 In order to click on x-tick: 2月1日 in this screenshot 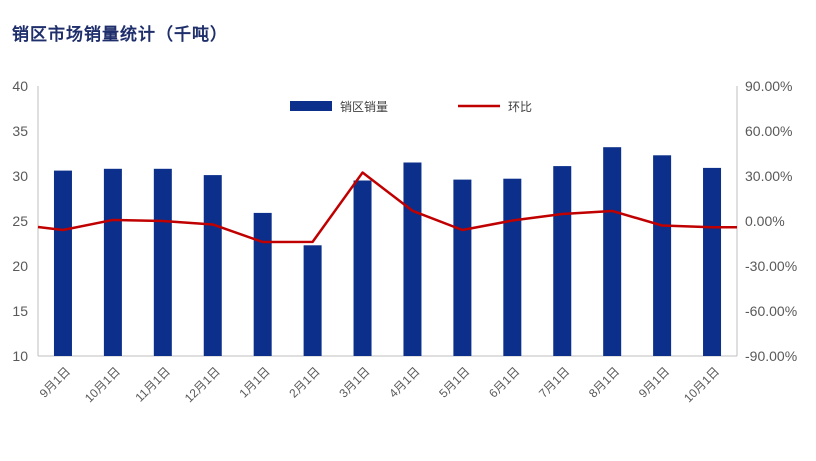, I will do `click(304, 382)`.